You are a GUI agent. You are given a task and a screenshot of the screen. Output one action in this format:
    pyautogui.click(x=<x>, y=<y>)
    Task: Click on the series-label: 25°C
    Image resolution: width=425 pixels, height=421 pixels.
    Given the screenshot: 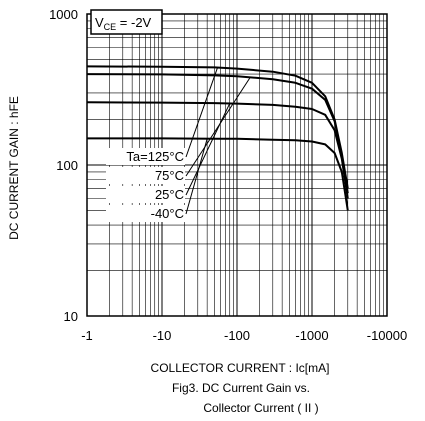 What is the action you would take?
    pyautogui.click(x=169, y=194)
    